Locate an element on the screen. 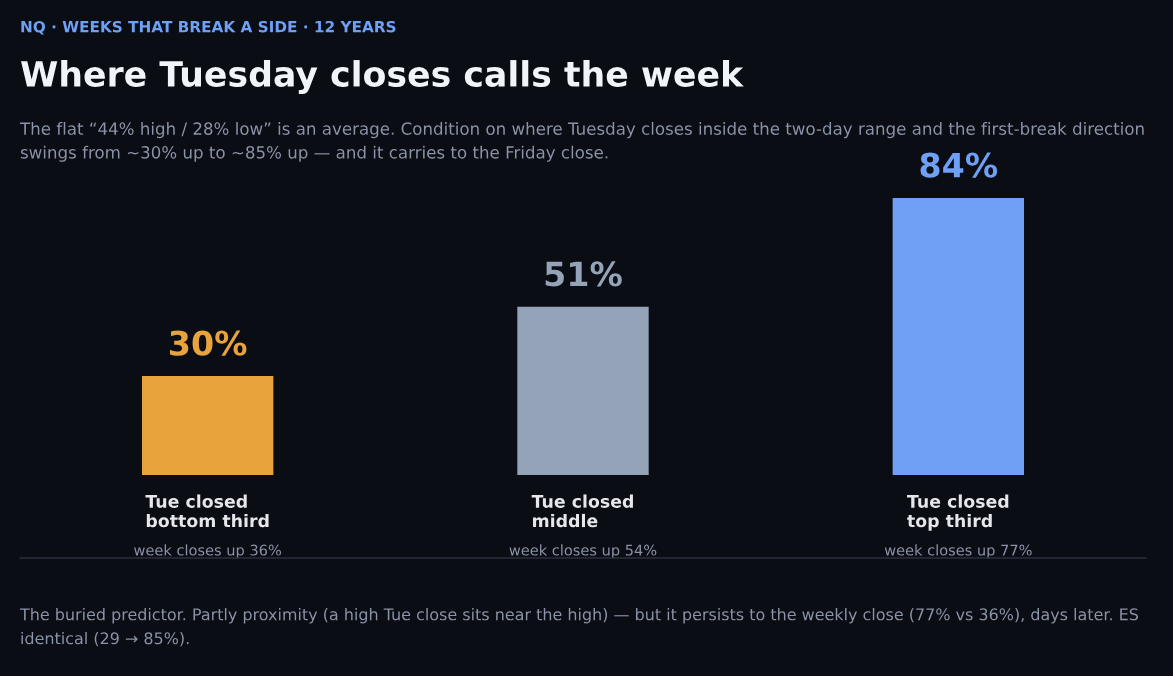 The image size is (1173, 676). x-tick-label: Tue closed top third is located at coordinates (958, 512).